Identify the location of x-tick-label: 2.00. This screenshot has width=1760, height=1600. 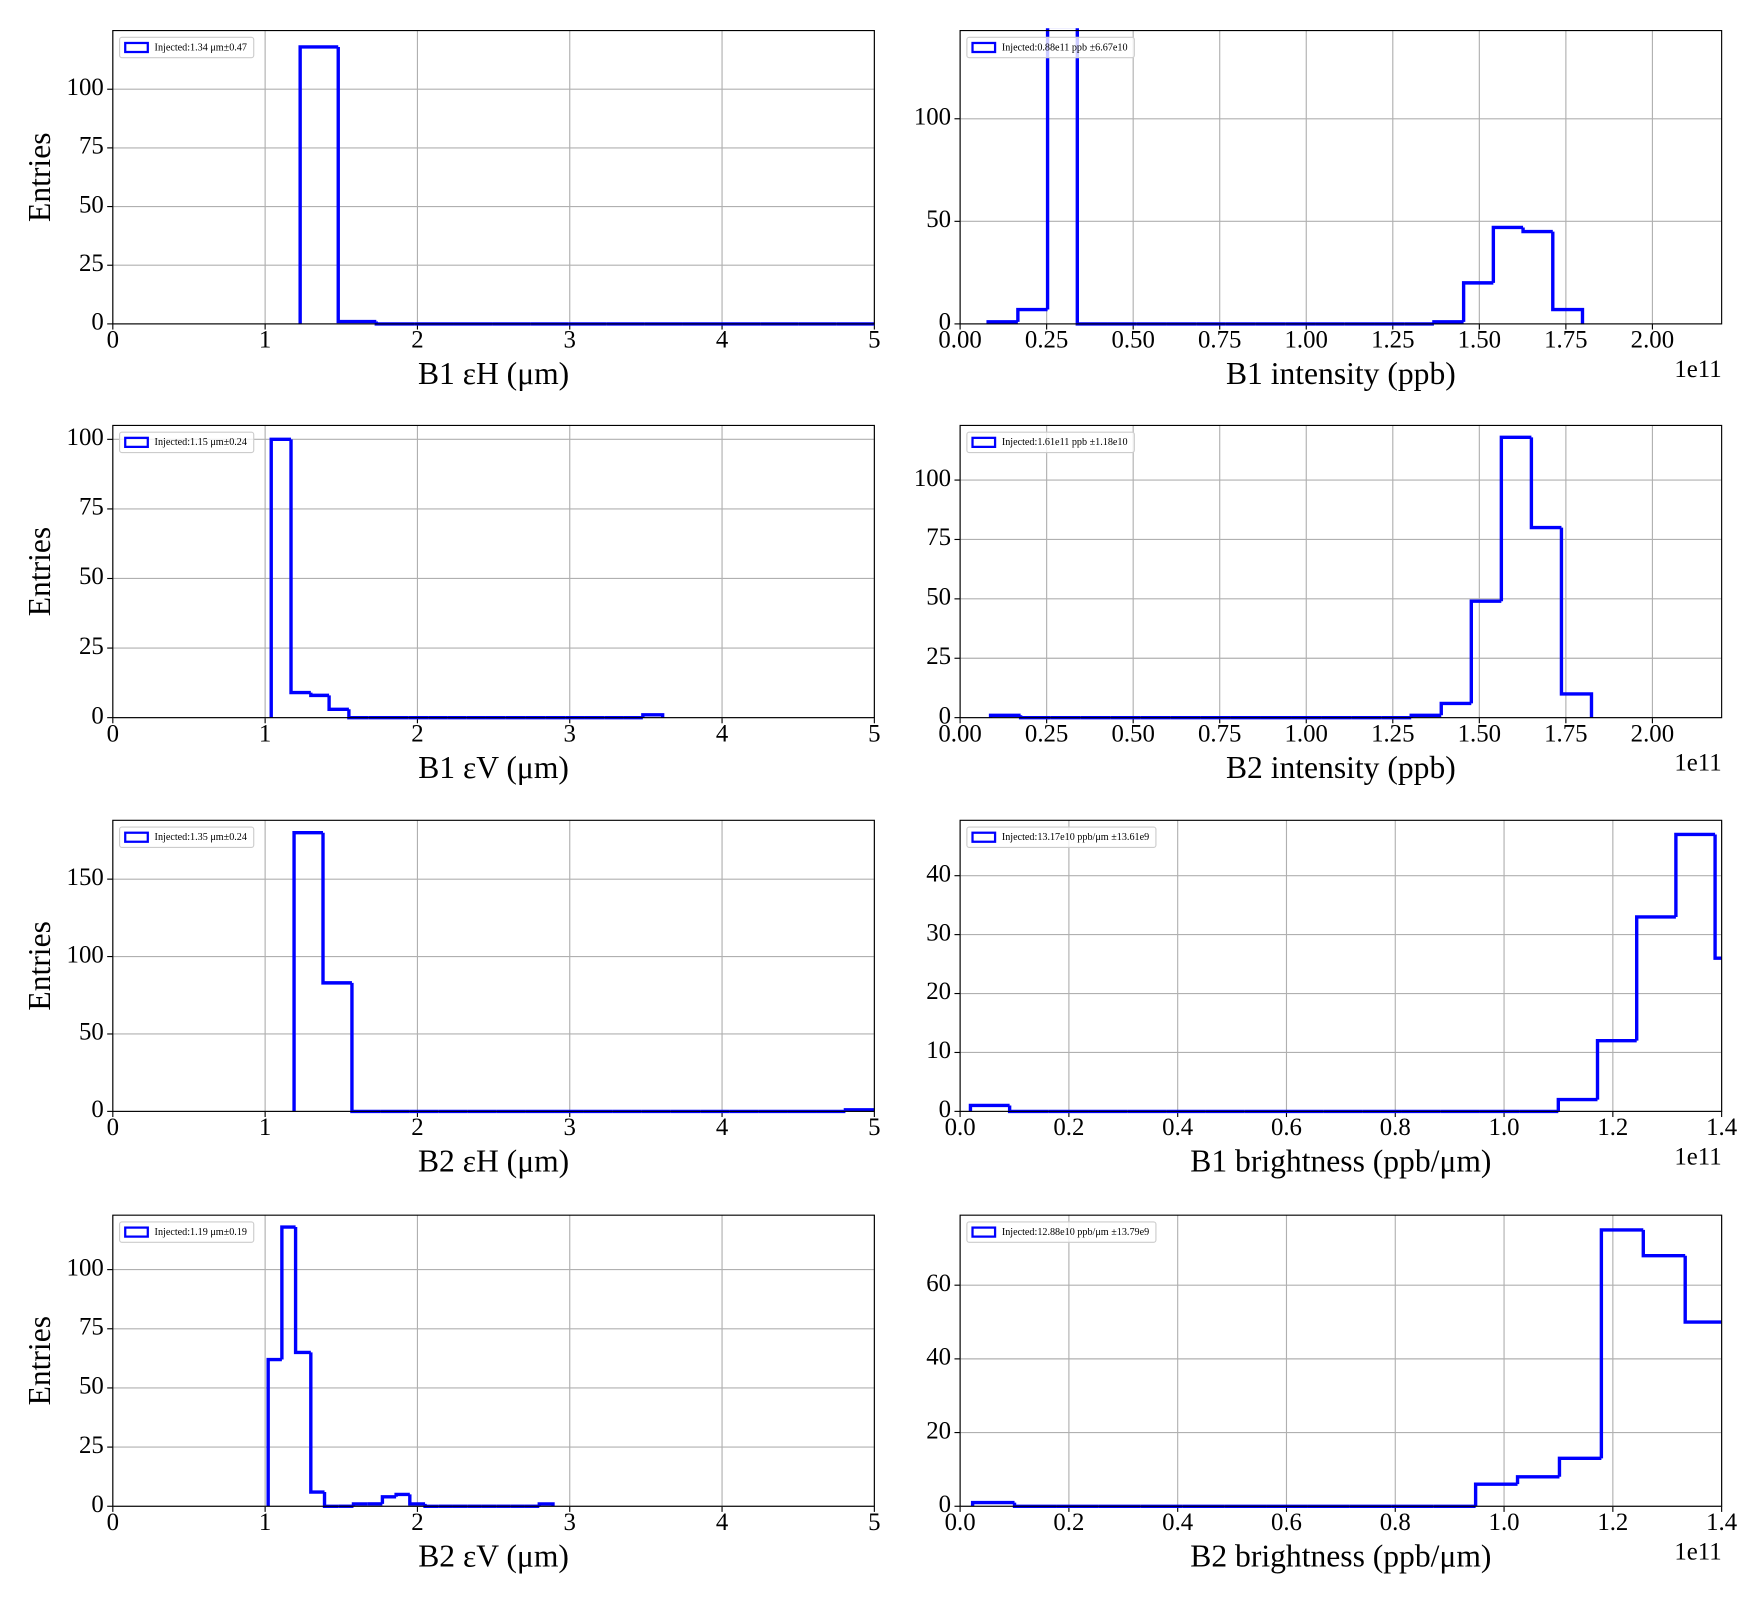
(1652, 340).